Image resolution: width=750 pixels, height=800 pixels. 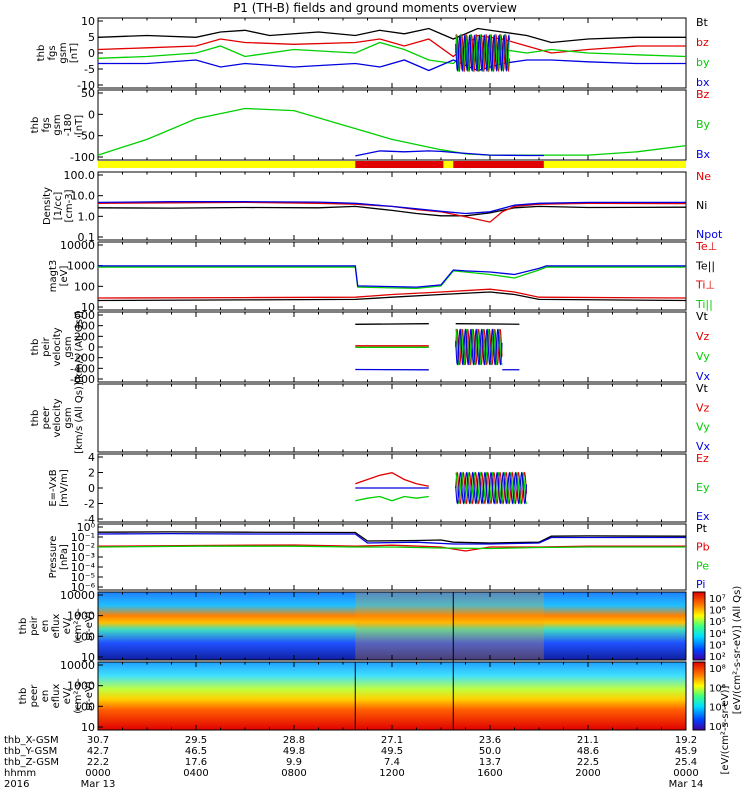 What do you see at coordinates (46, 124) in the screenshot?
I see `panel-fgs180-ylabel-1: fgs` at bounding box center [46, 124].